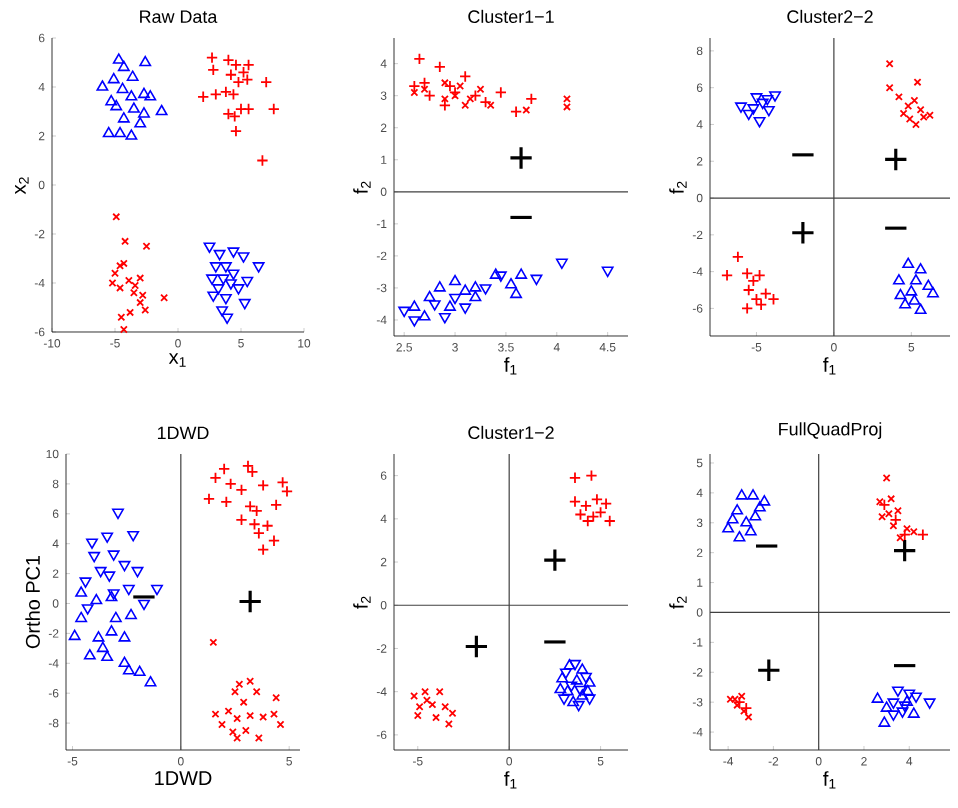 Image resolution: width=958 pixels, height=808 pixels. Describe the element at coordinates (22, 186) in the screenshot. I see `y-axis-title: x$_{2}$` at that location.